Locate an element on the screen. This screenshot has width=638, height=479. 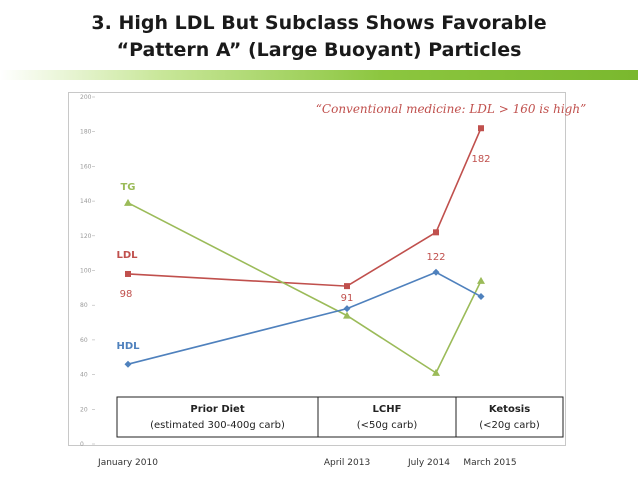
y-tick-label: 200 is located at coordinates (86, 97).